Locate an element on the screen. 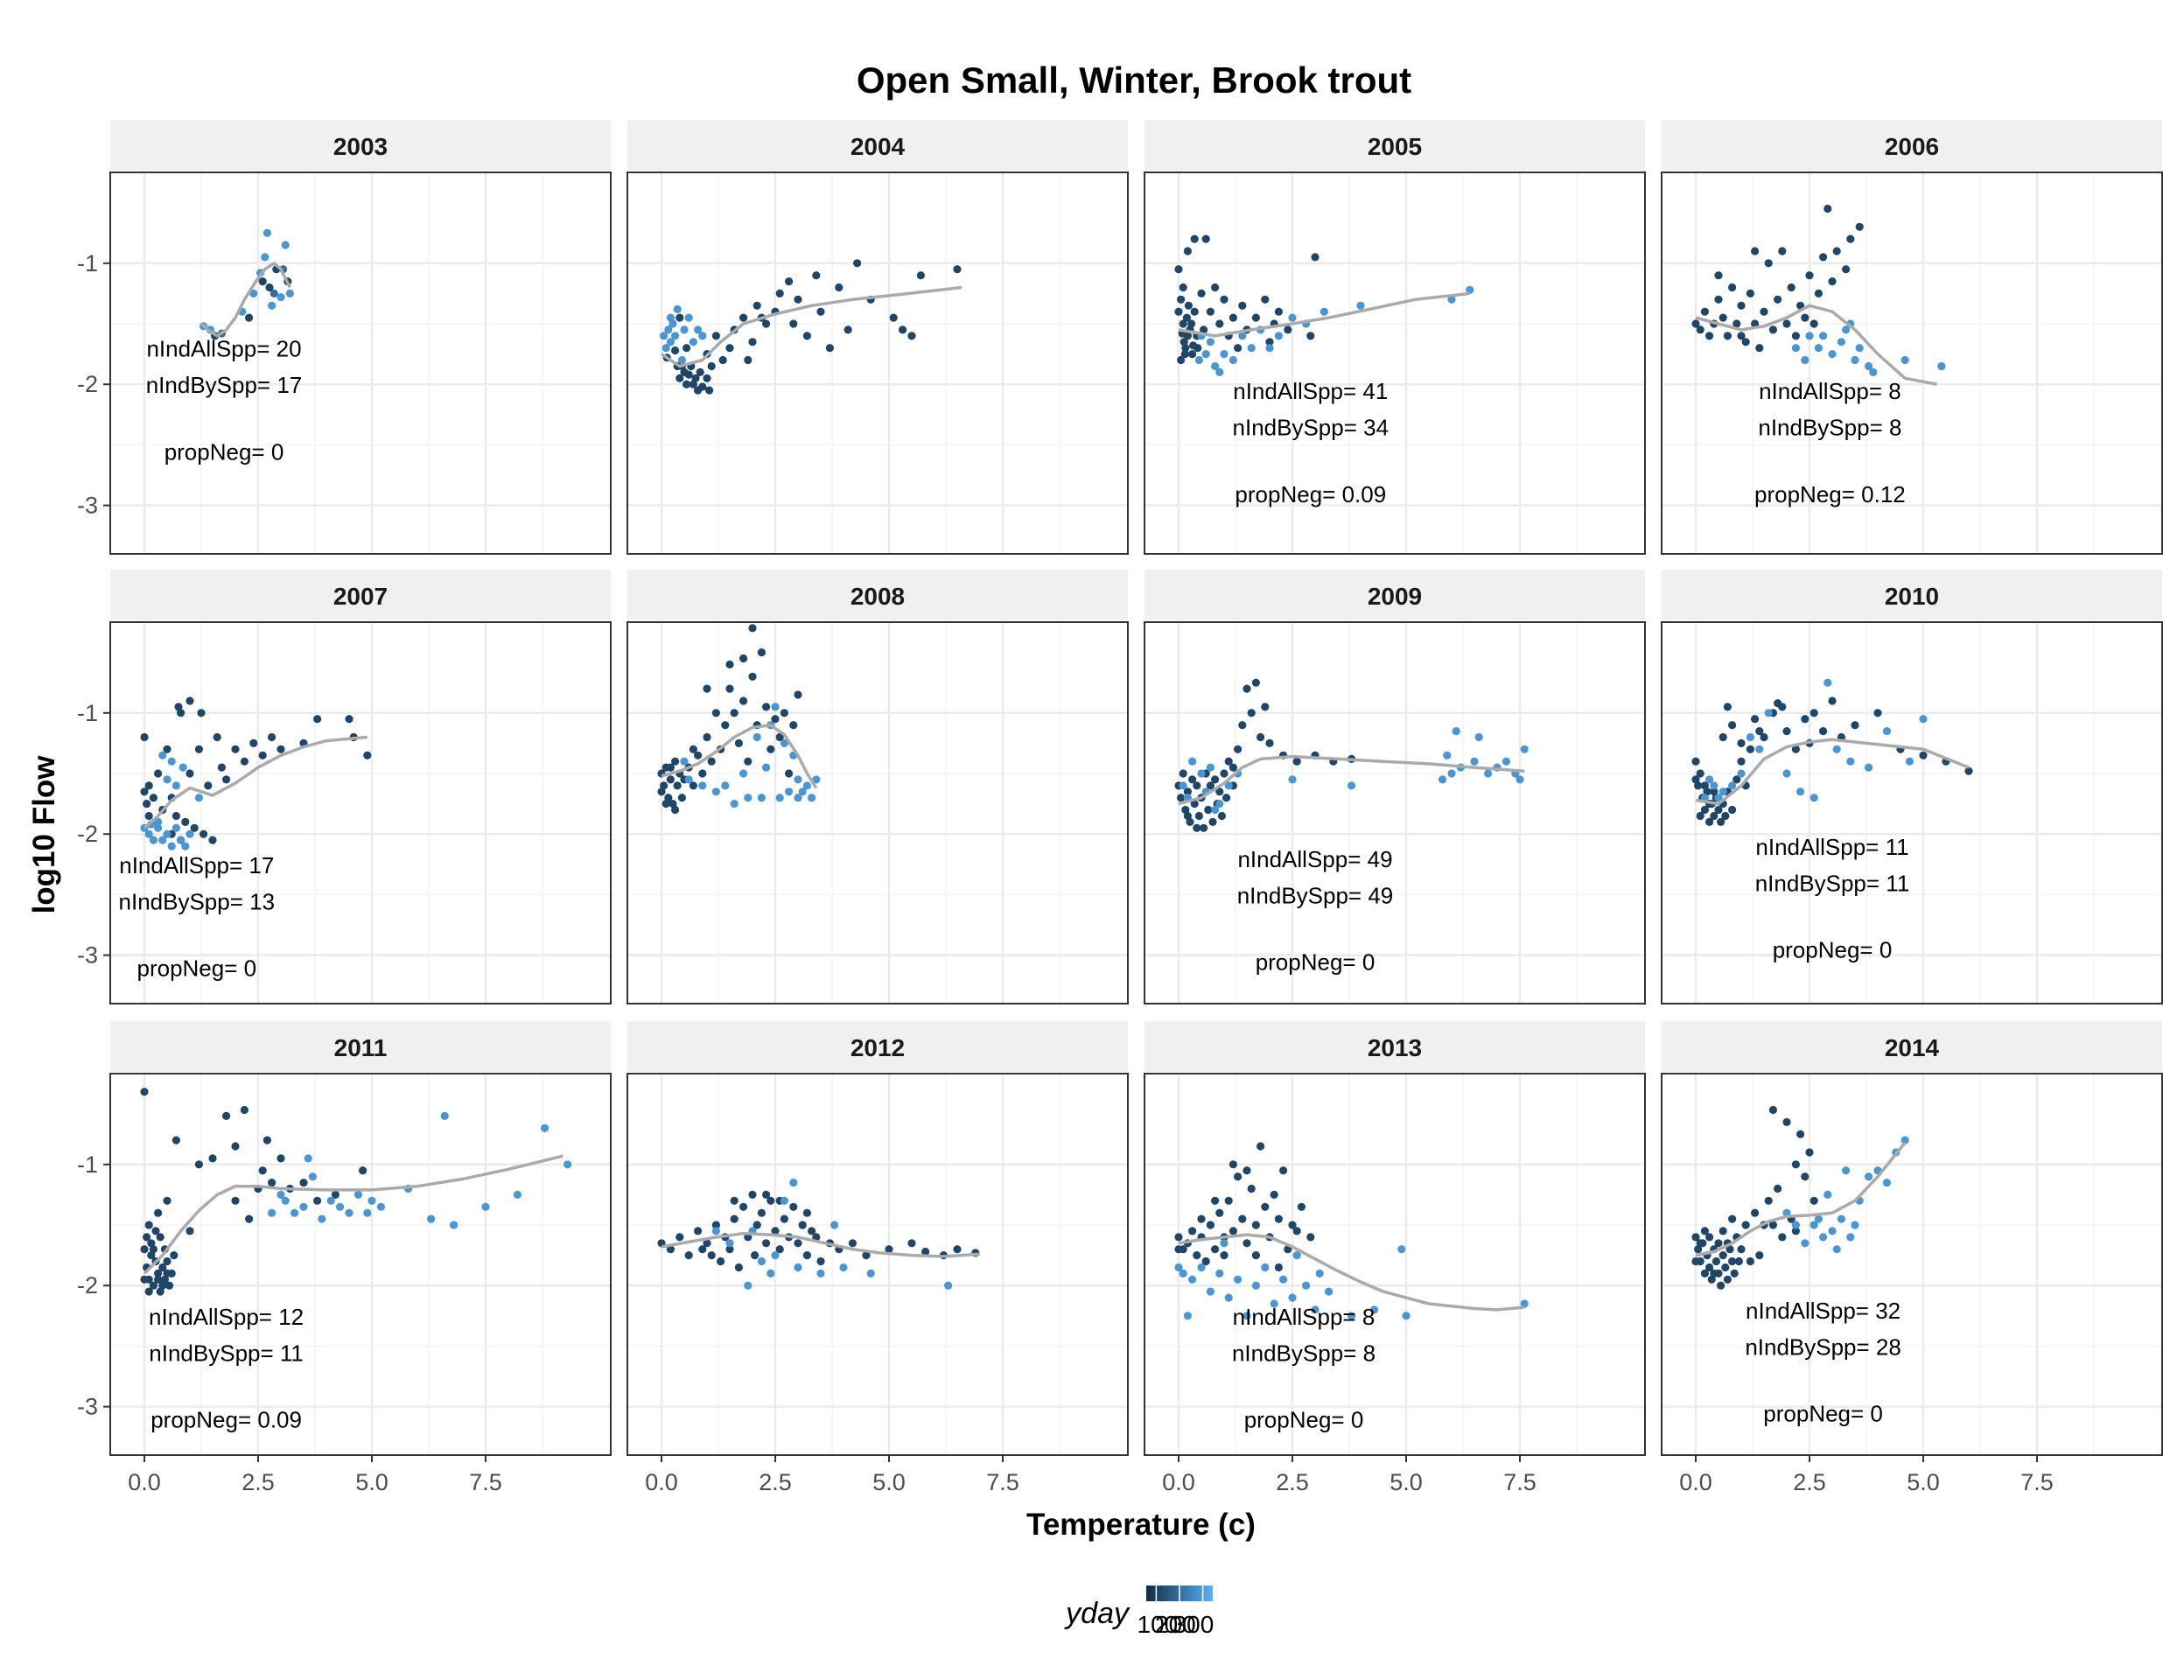 The width and height of the screenshot is (2184, 1680). panel-2012: 2012 0.0 2.5 5.0 7.5 is located at coordinates (877, 1258).